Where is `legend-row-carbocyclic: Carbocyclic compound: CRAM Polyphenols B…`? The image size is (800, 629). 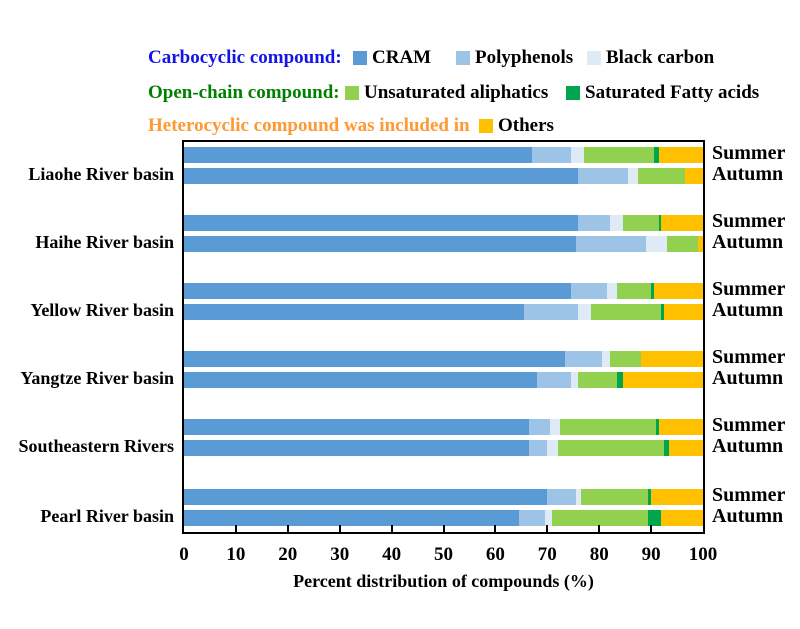
legend-row-carbocyclic: Carbocyclic compound: CRAM Polyphenols B… is located at coordinates (400, 58).